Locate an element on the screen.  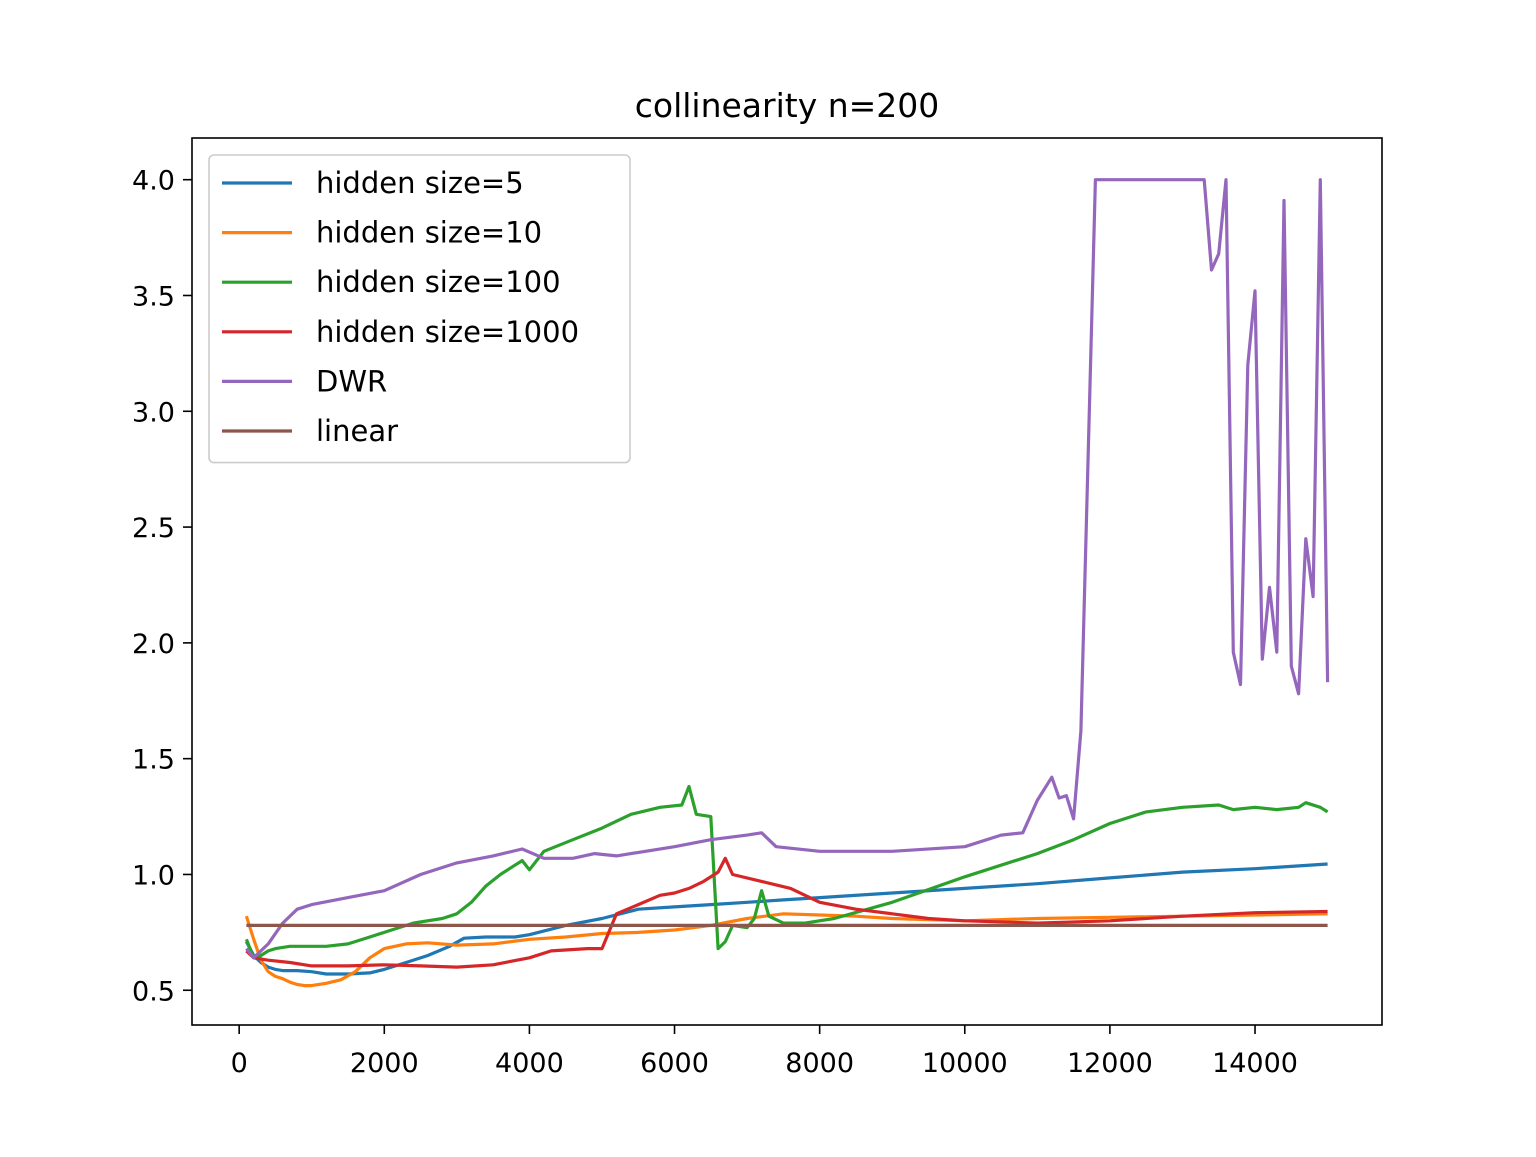
x-tick-label: 0 is located at coordinates (239, 1063).